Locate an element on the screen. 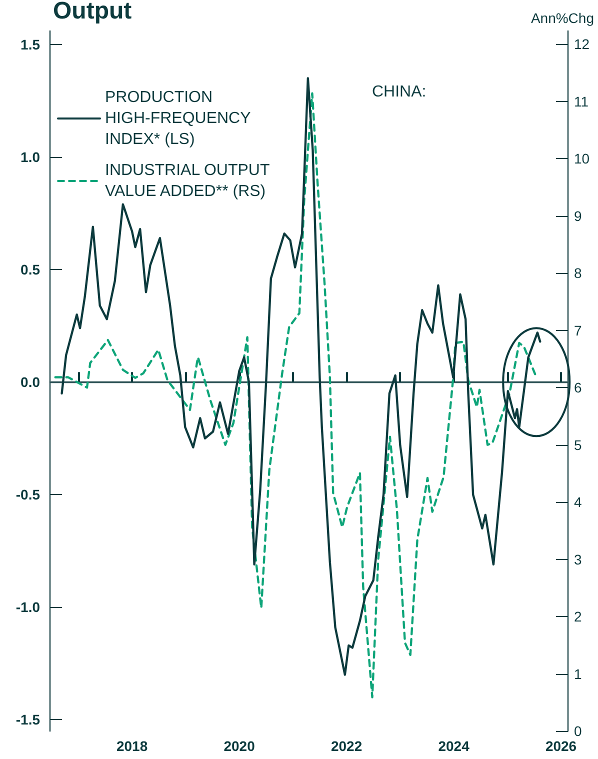 The width and height of the screenshot is (598, 759). y-tick-label: 0.0 is located at coordinates (30, 382).